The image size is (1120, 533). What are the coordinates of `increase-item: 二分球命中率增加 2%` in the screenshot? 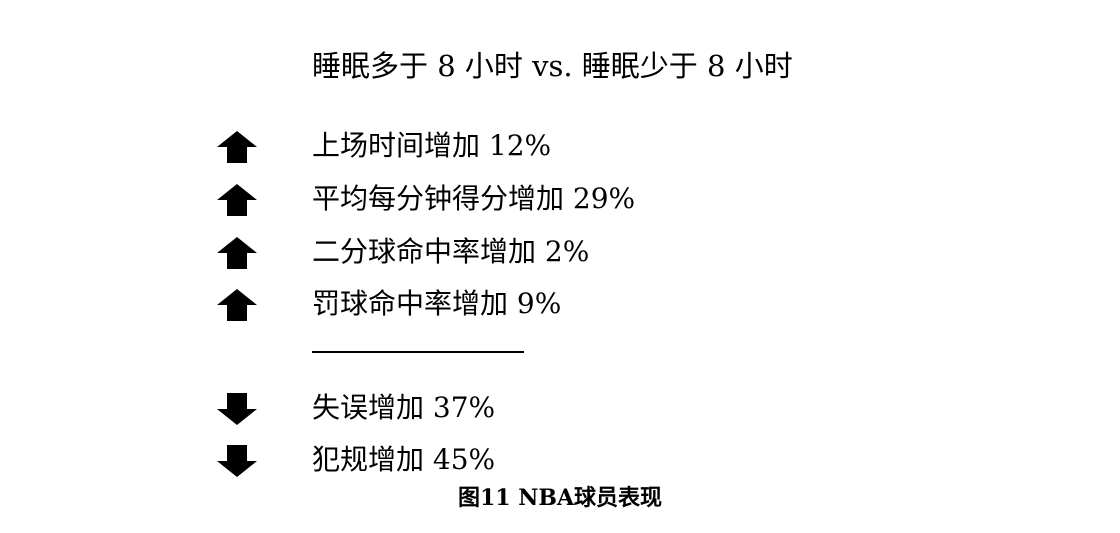 It's located at (560, 252).